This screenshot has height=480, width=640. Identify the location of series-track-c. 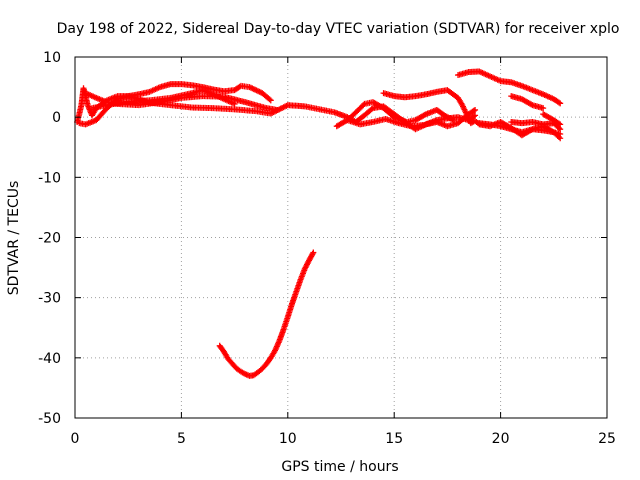
(163, 99).